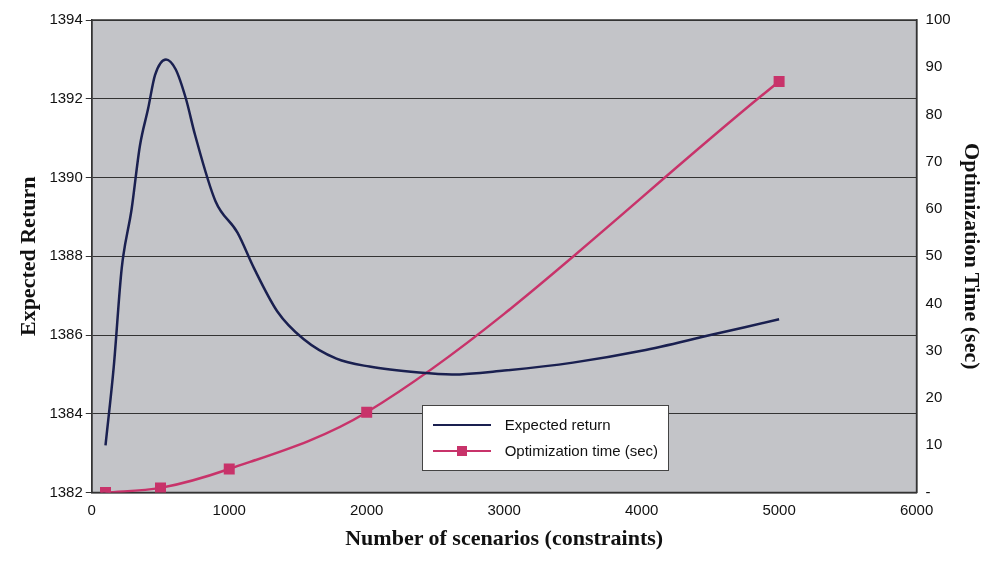 The width and height of the screenshot is (1007, 569). I want to click on y2-tick-label: 30, so click(934, 349).